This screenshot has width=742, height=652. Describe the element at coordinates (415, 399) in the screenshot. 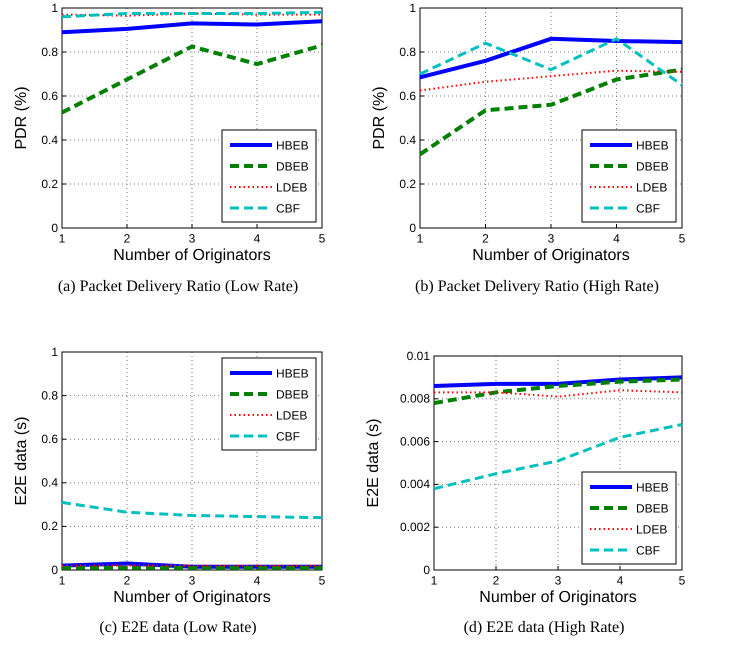

I see `y-tick-label: 0.008` at that location.